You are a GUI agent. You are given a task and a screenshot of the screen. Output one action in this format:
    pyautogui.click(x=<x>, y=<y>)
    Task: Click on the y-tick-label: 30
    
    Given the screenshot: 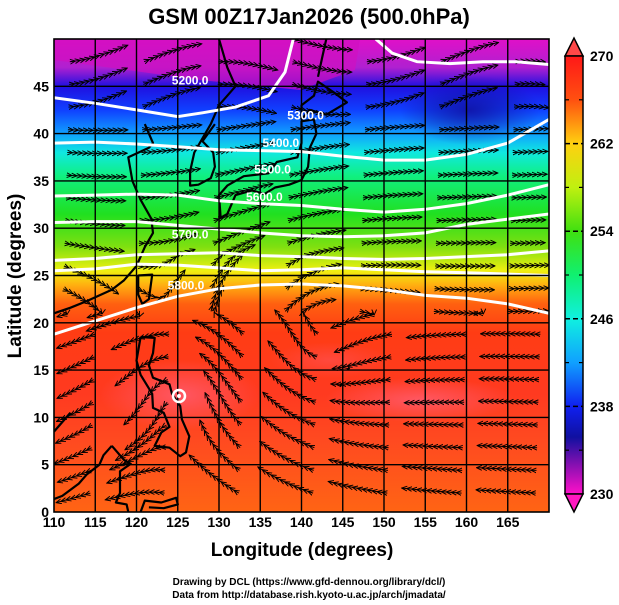 What is the action you would take?
    pyautogui.click(x=41, y=228)
    